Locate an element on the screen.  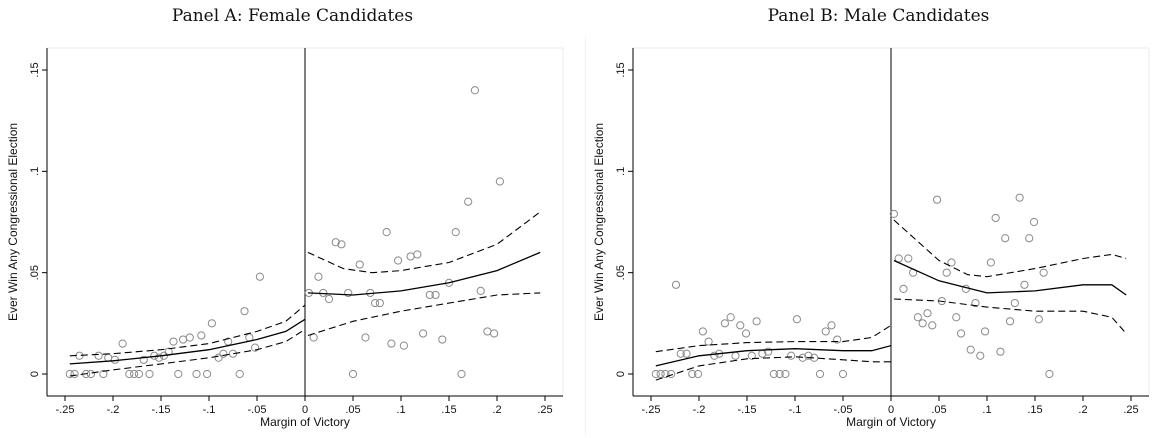
y-tick-label: .15 is located at coordinates (621, 69).